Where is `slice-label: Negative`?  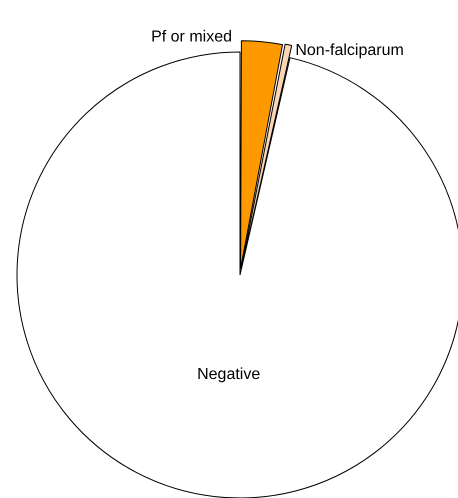
slice-label: Negative is located at coordinates (228, 375).